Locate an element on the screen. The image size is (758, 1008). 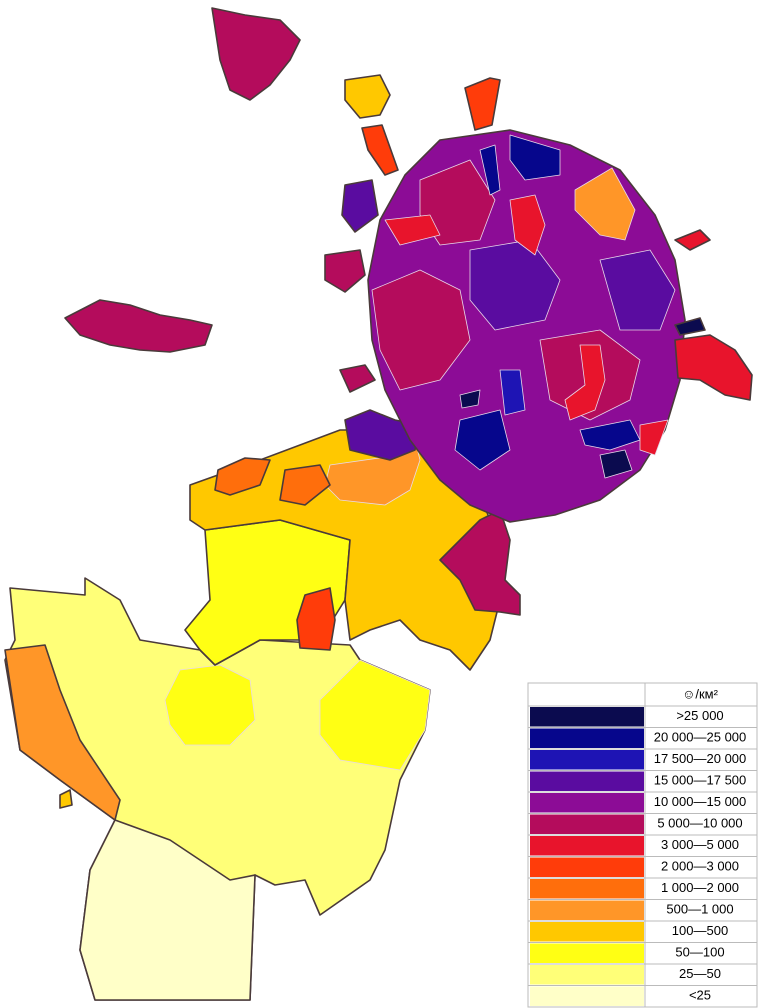
legend-title: ☺/км² is located at coordinates (700, 693).